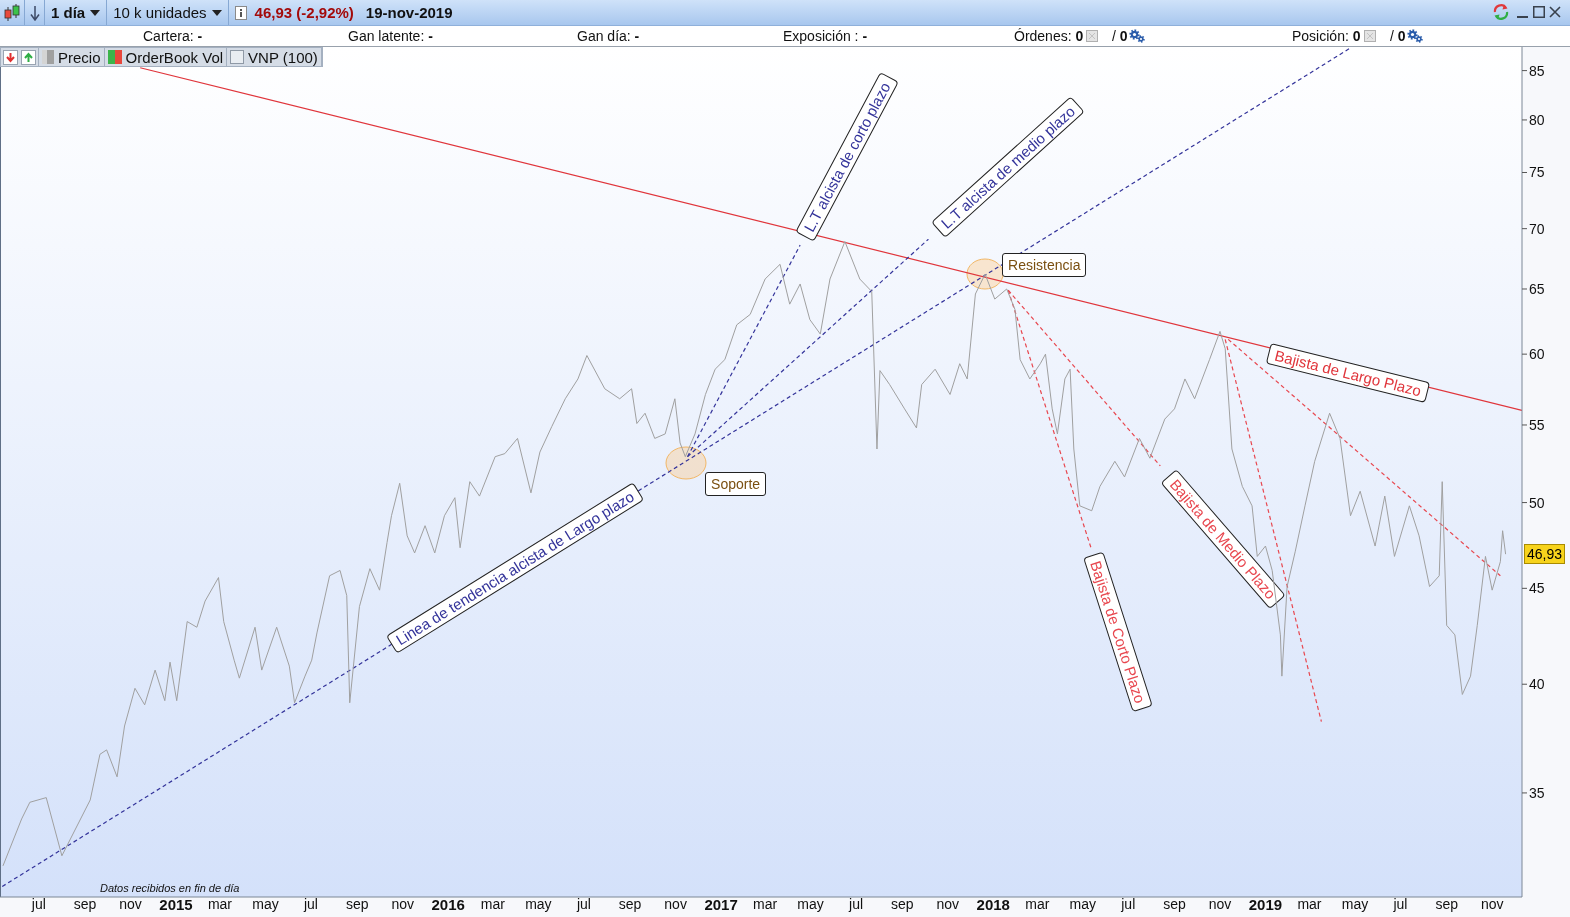 The image size is (1570, 917). Describe the element at coordinates (1265, 904) in the screenshot. I see `x-tick-label: 2019` at that location.